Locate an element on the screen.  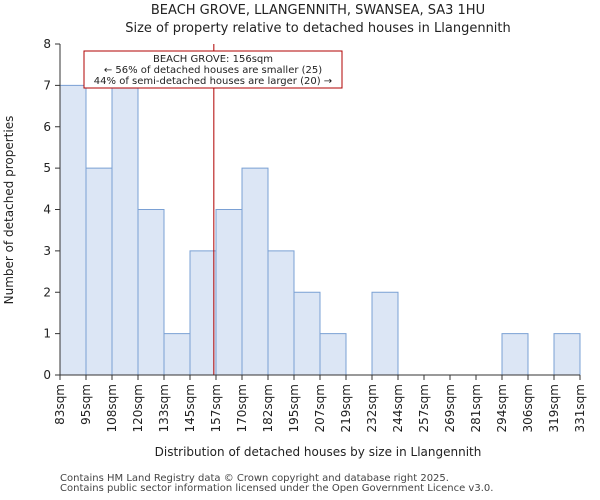
y-tick-label: 6 is located at coordinates (47, 127).